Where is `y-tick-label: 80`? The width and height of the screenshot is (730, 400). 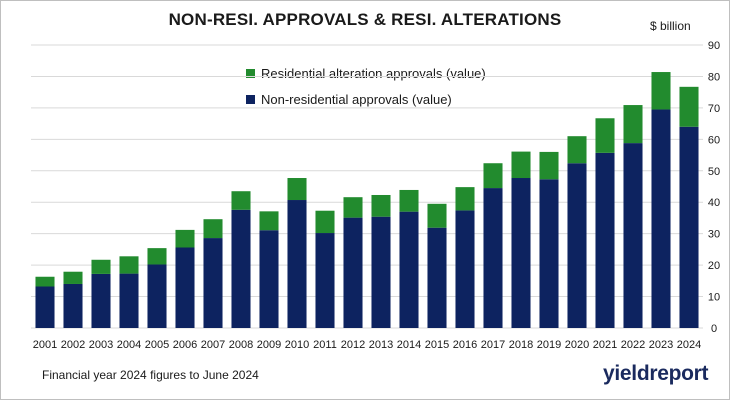
y-tick-label: 80 is located at coordinates (714, 77).